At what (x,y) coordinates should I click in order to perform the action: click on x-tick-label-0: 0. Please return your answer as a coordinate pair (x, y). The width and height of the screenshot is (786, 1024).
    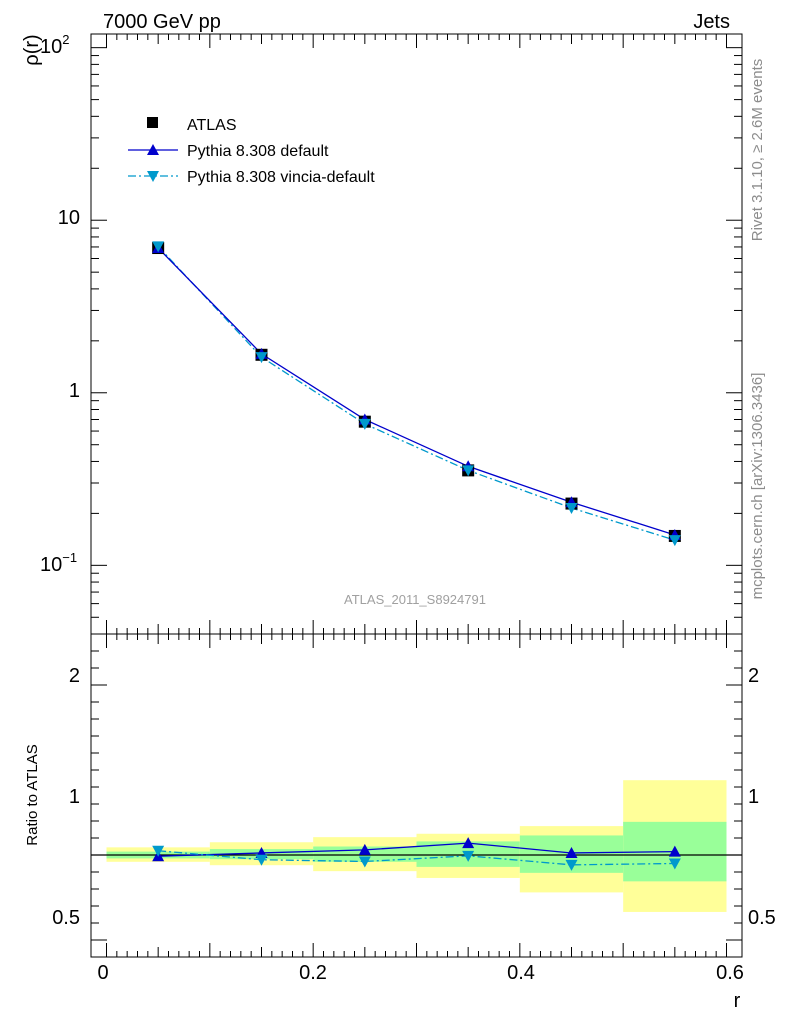
    Looking at the image, I should click on (102, 973).